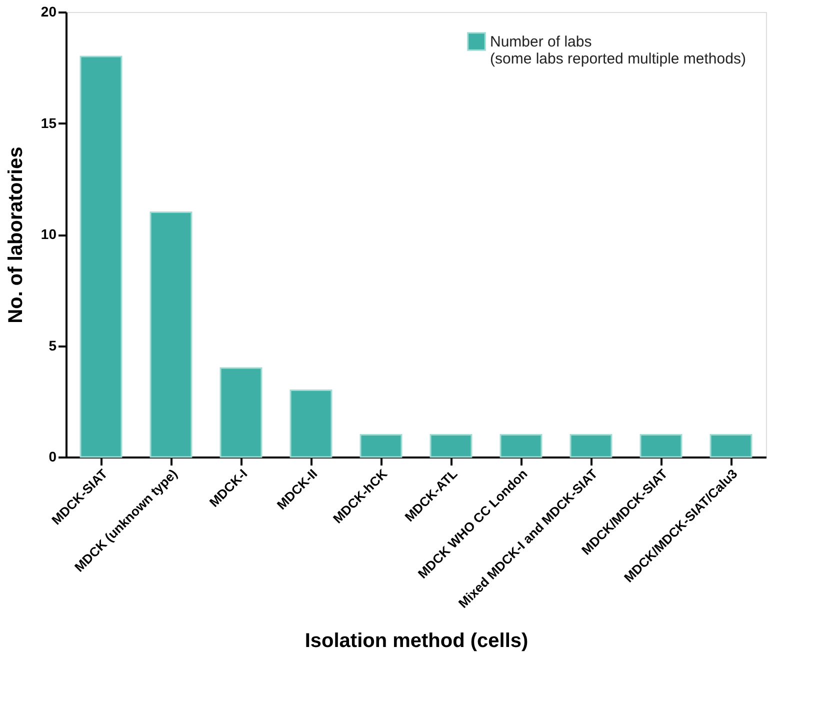 Image resolution: width=817 pixels, height=728 pixels. I want to click on y-tick-label: 10, so click(48, 234).